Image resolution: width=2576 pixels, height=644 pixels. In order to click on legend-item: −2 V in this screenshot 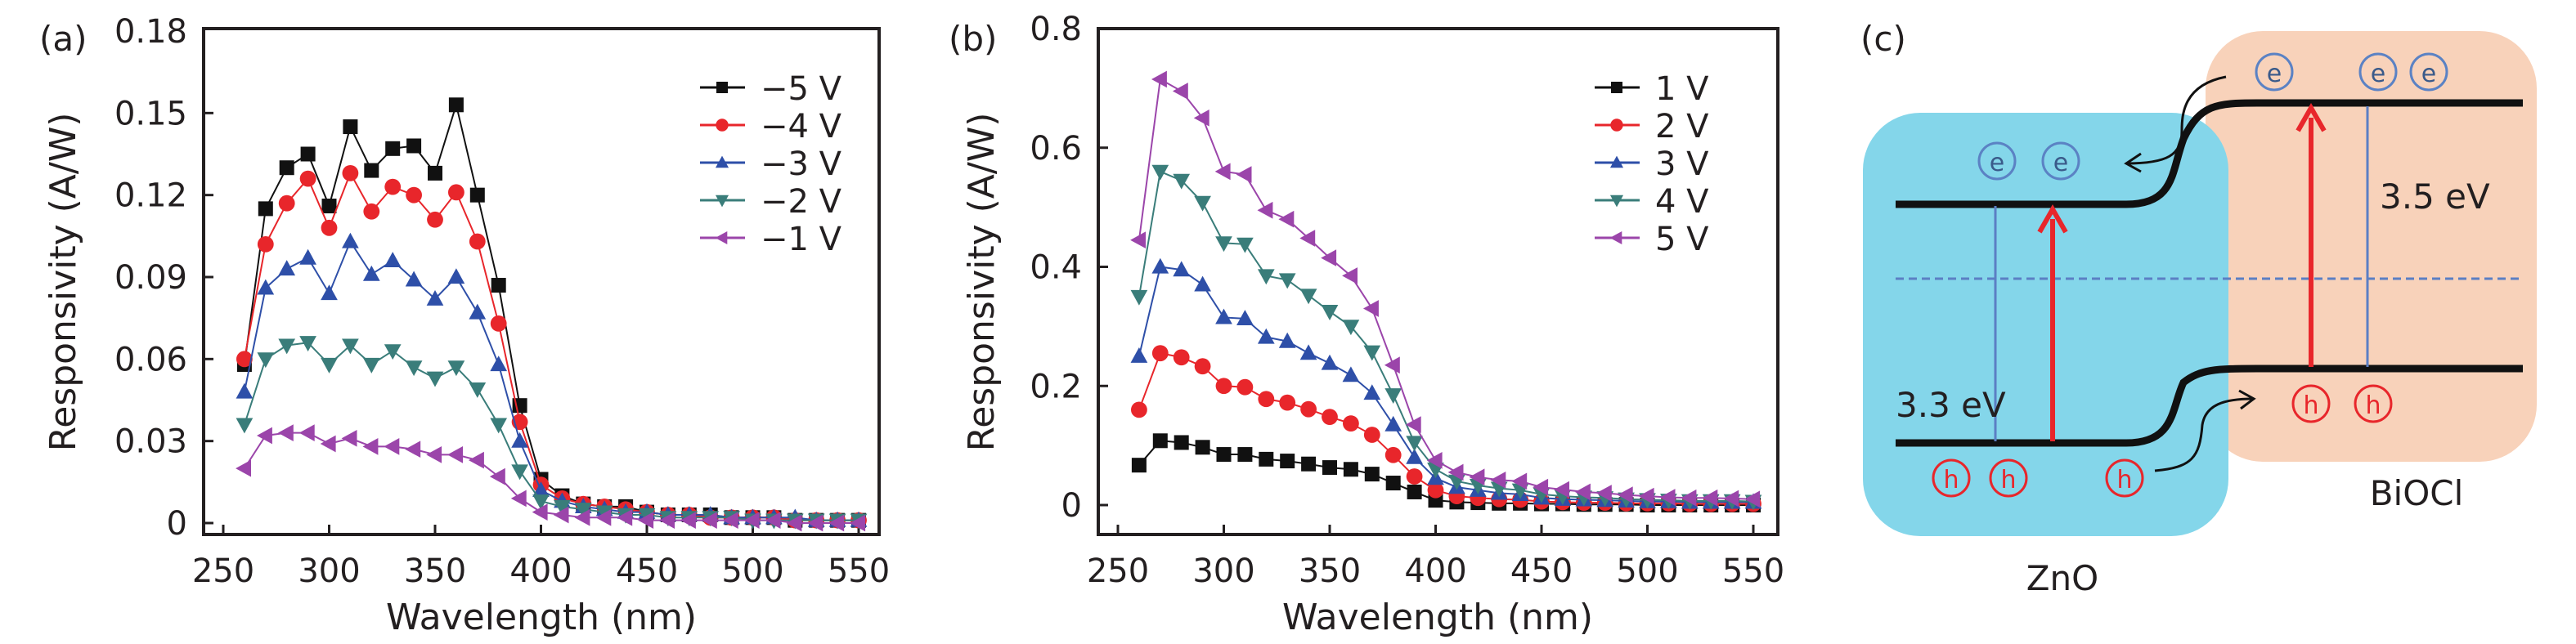, I will do `click(771, 202)`.